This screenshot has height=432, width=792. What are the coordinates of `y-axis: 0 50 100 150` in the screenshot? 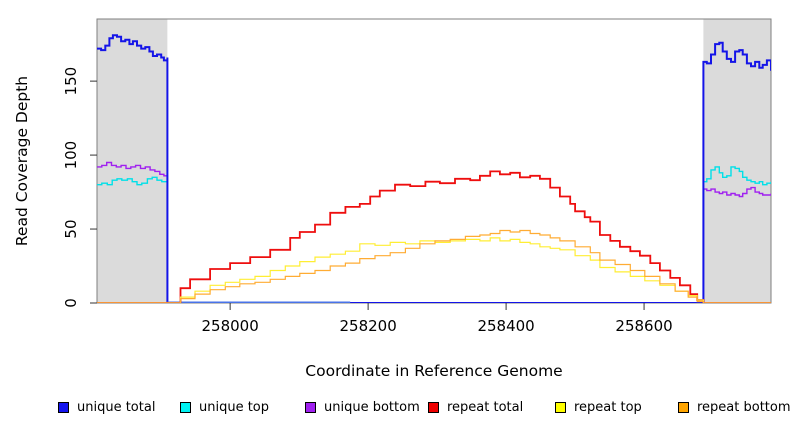 It's located at (79, 187).